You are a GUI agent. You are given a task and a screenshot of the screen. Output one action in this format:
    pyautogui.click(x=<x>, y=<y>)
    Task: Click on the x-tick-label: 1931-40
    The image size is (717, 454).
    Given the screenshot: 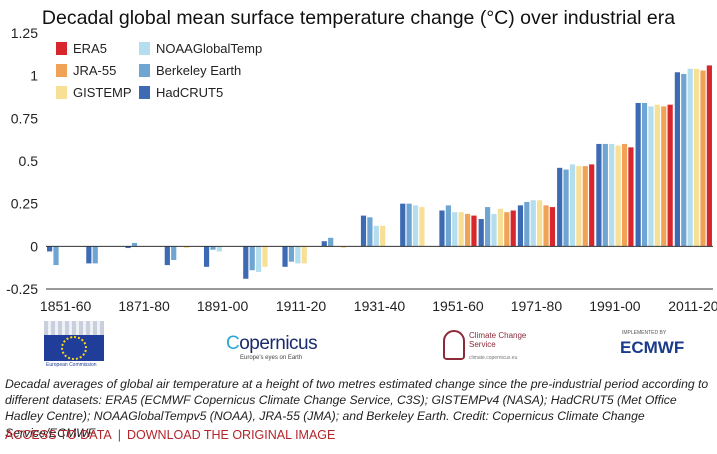 What is the action you would take?
    pyautogui.click(x=380, y=306)
    